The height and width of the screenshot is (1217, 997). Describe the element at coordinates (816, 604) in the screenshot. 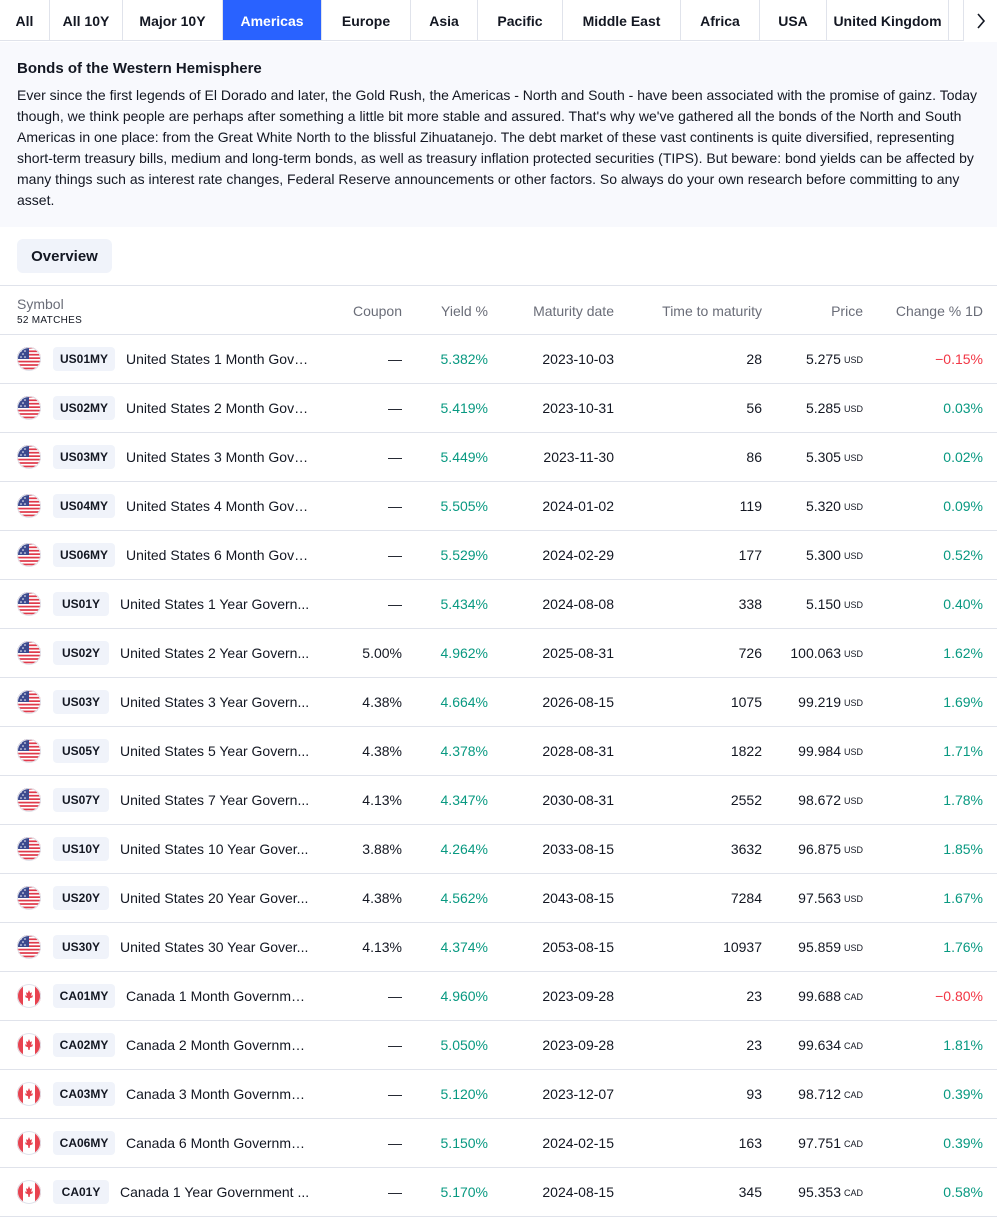

I see `price-cell: 5.150 USD` at that location.